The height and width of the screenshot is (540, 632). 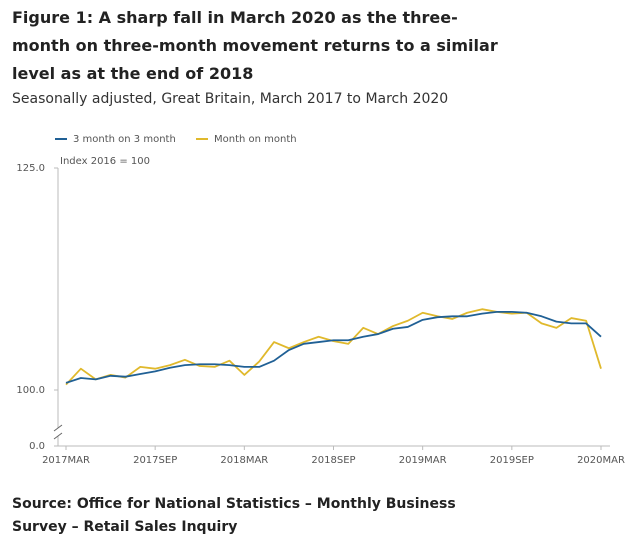 What do you see at coordinates (333, 347) in the screenshot?
I see `series-line` at bounding box center [333, 347].